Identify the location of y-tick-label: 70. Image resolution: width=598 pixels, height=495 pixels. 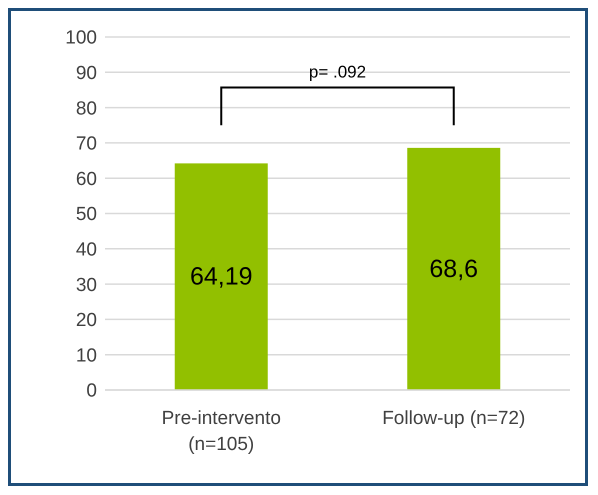
(86, 144).